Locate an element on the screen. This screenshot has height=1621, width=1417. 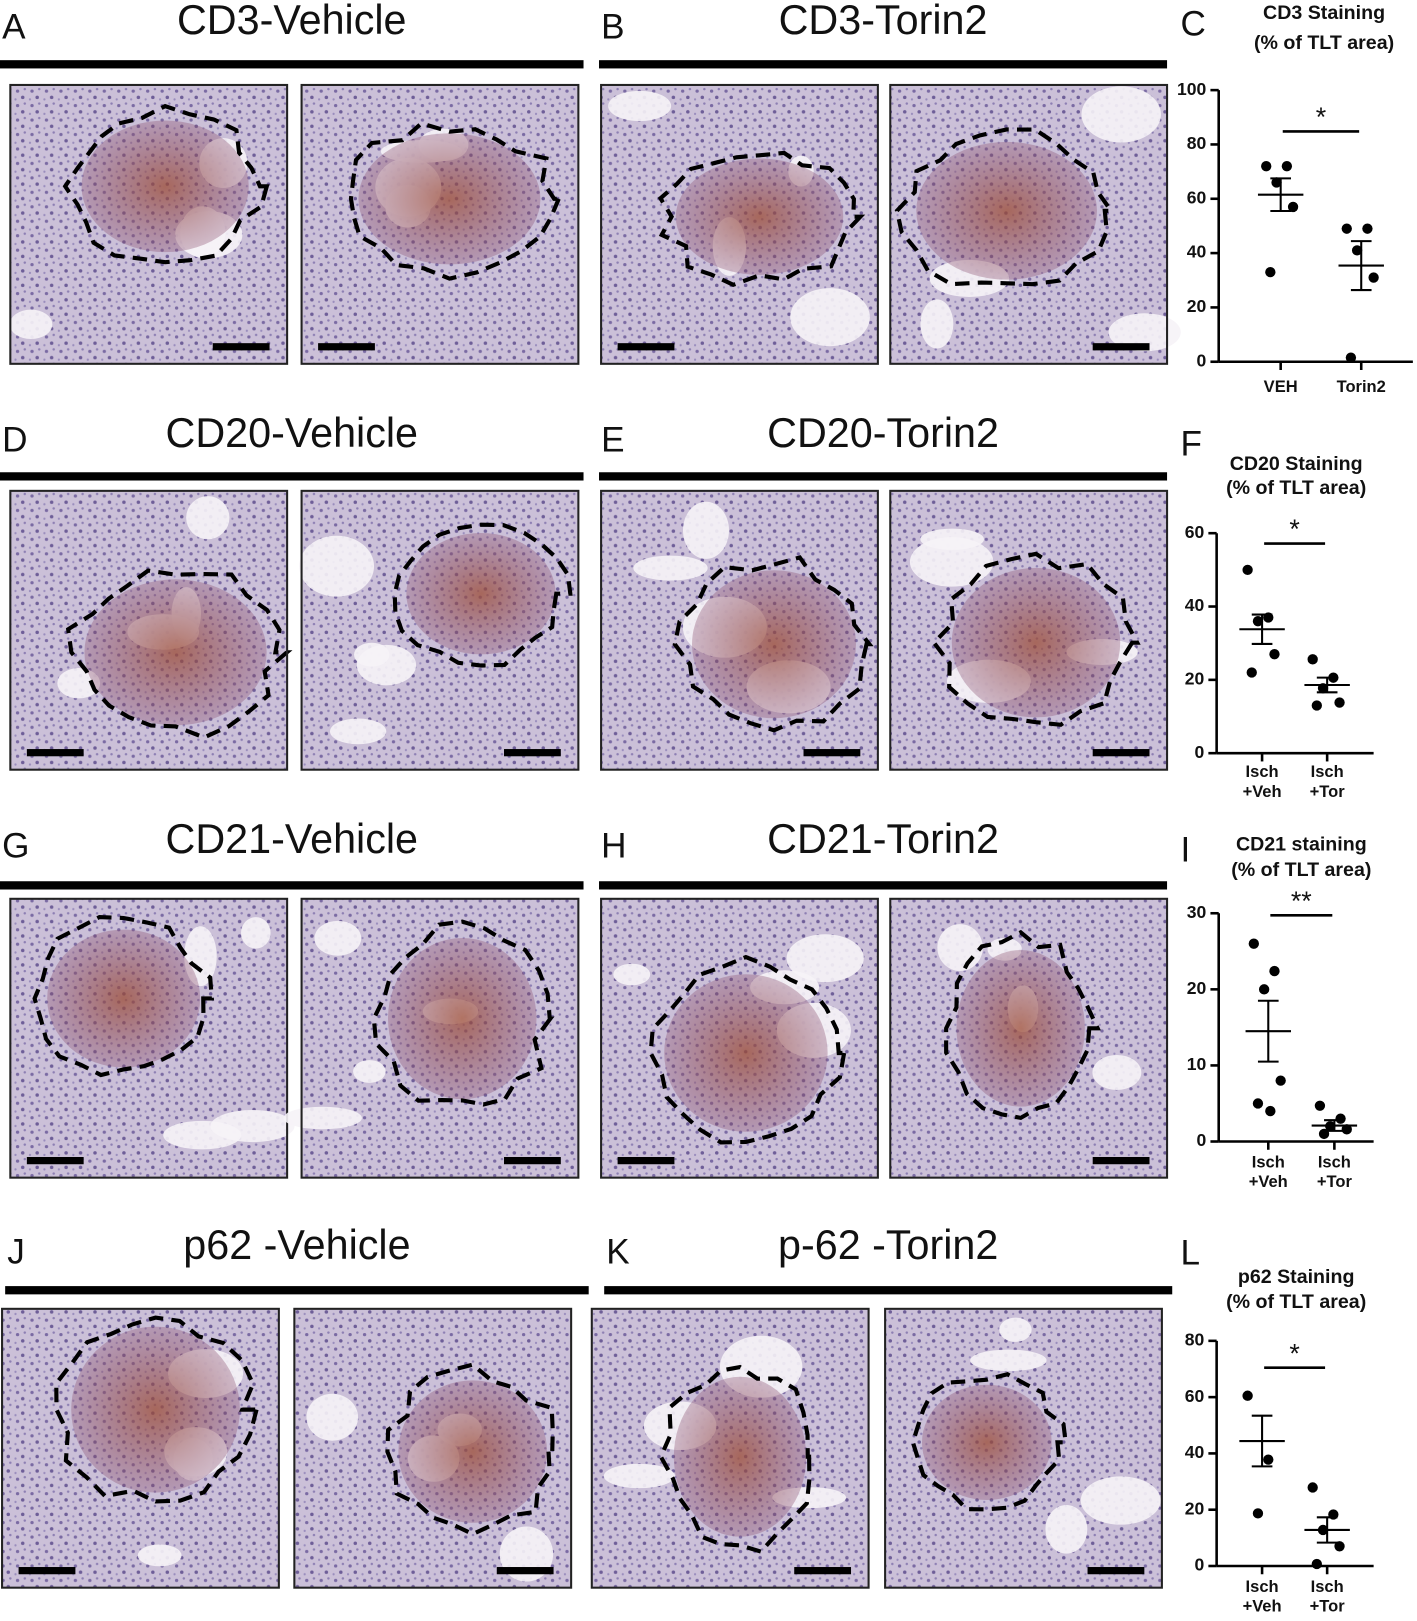
panel-title: p62 -Vehicle is located at coordinates (296, 1245).